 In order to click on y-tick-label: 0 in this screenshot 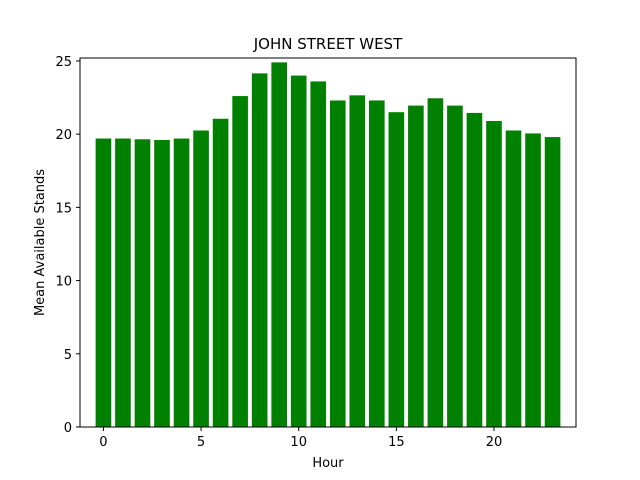, I will do `click(68, 428)`.